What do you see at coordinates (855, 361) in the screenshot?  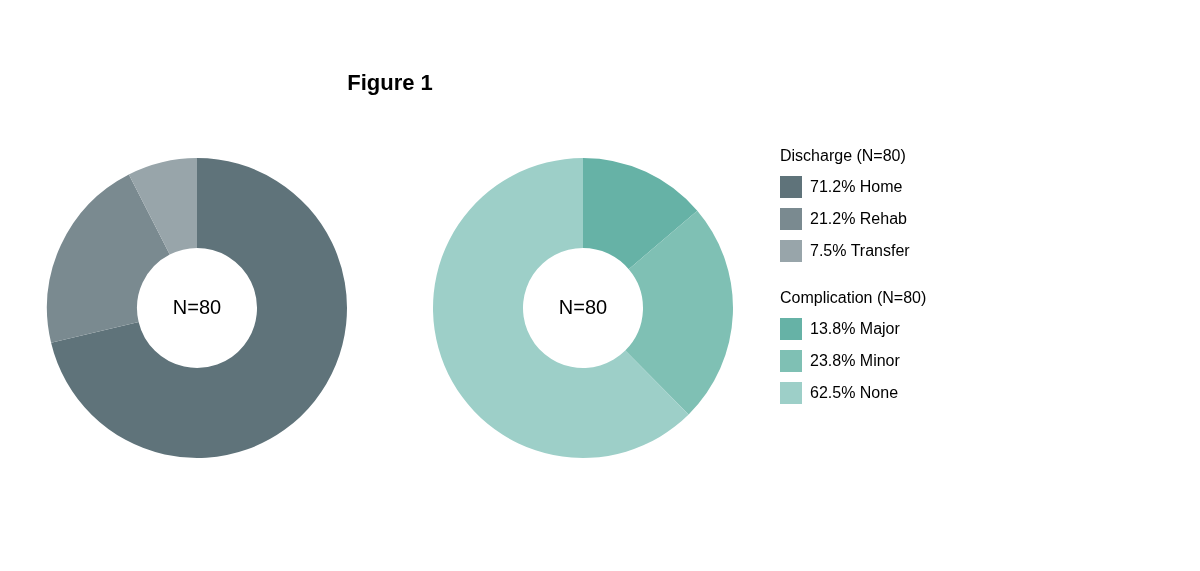 I see `legend-label: 23.8% Minor` at bounding box center [855, 361].